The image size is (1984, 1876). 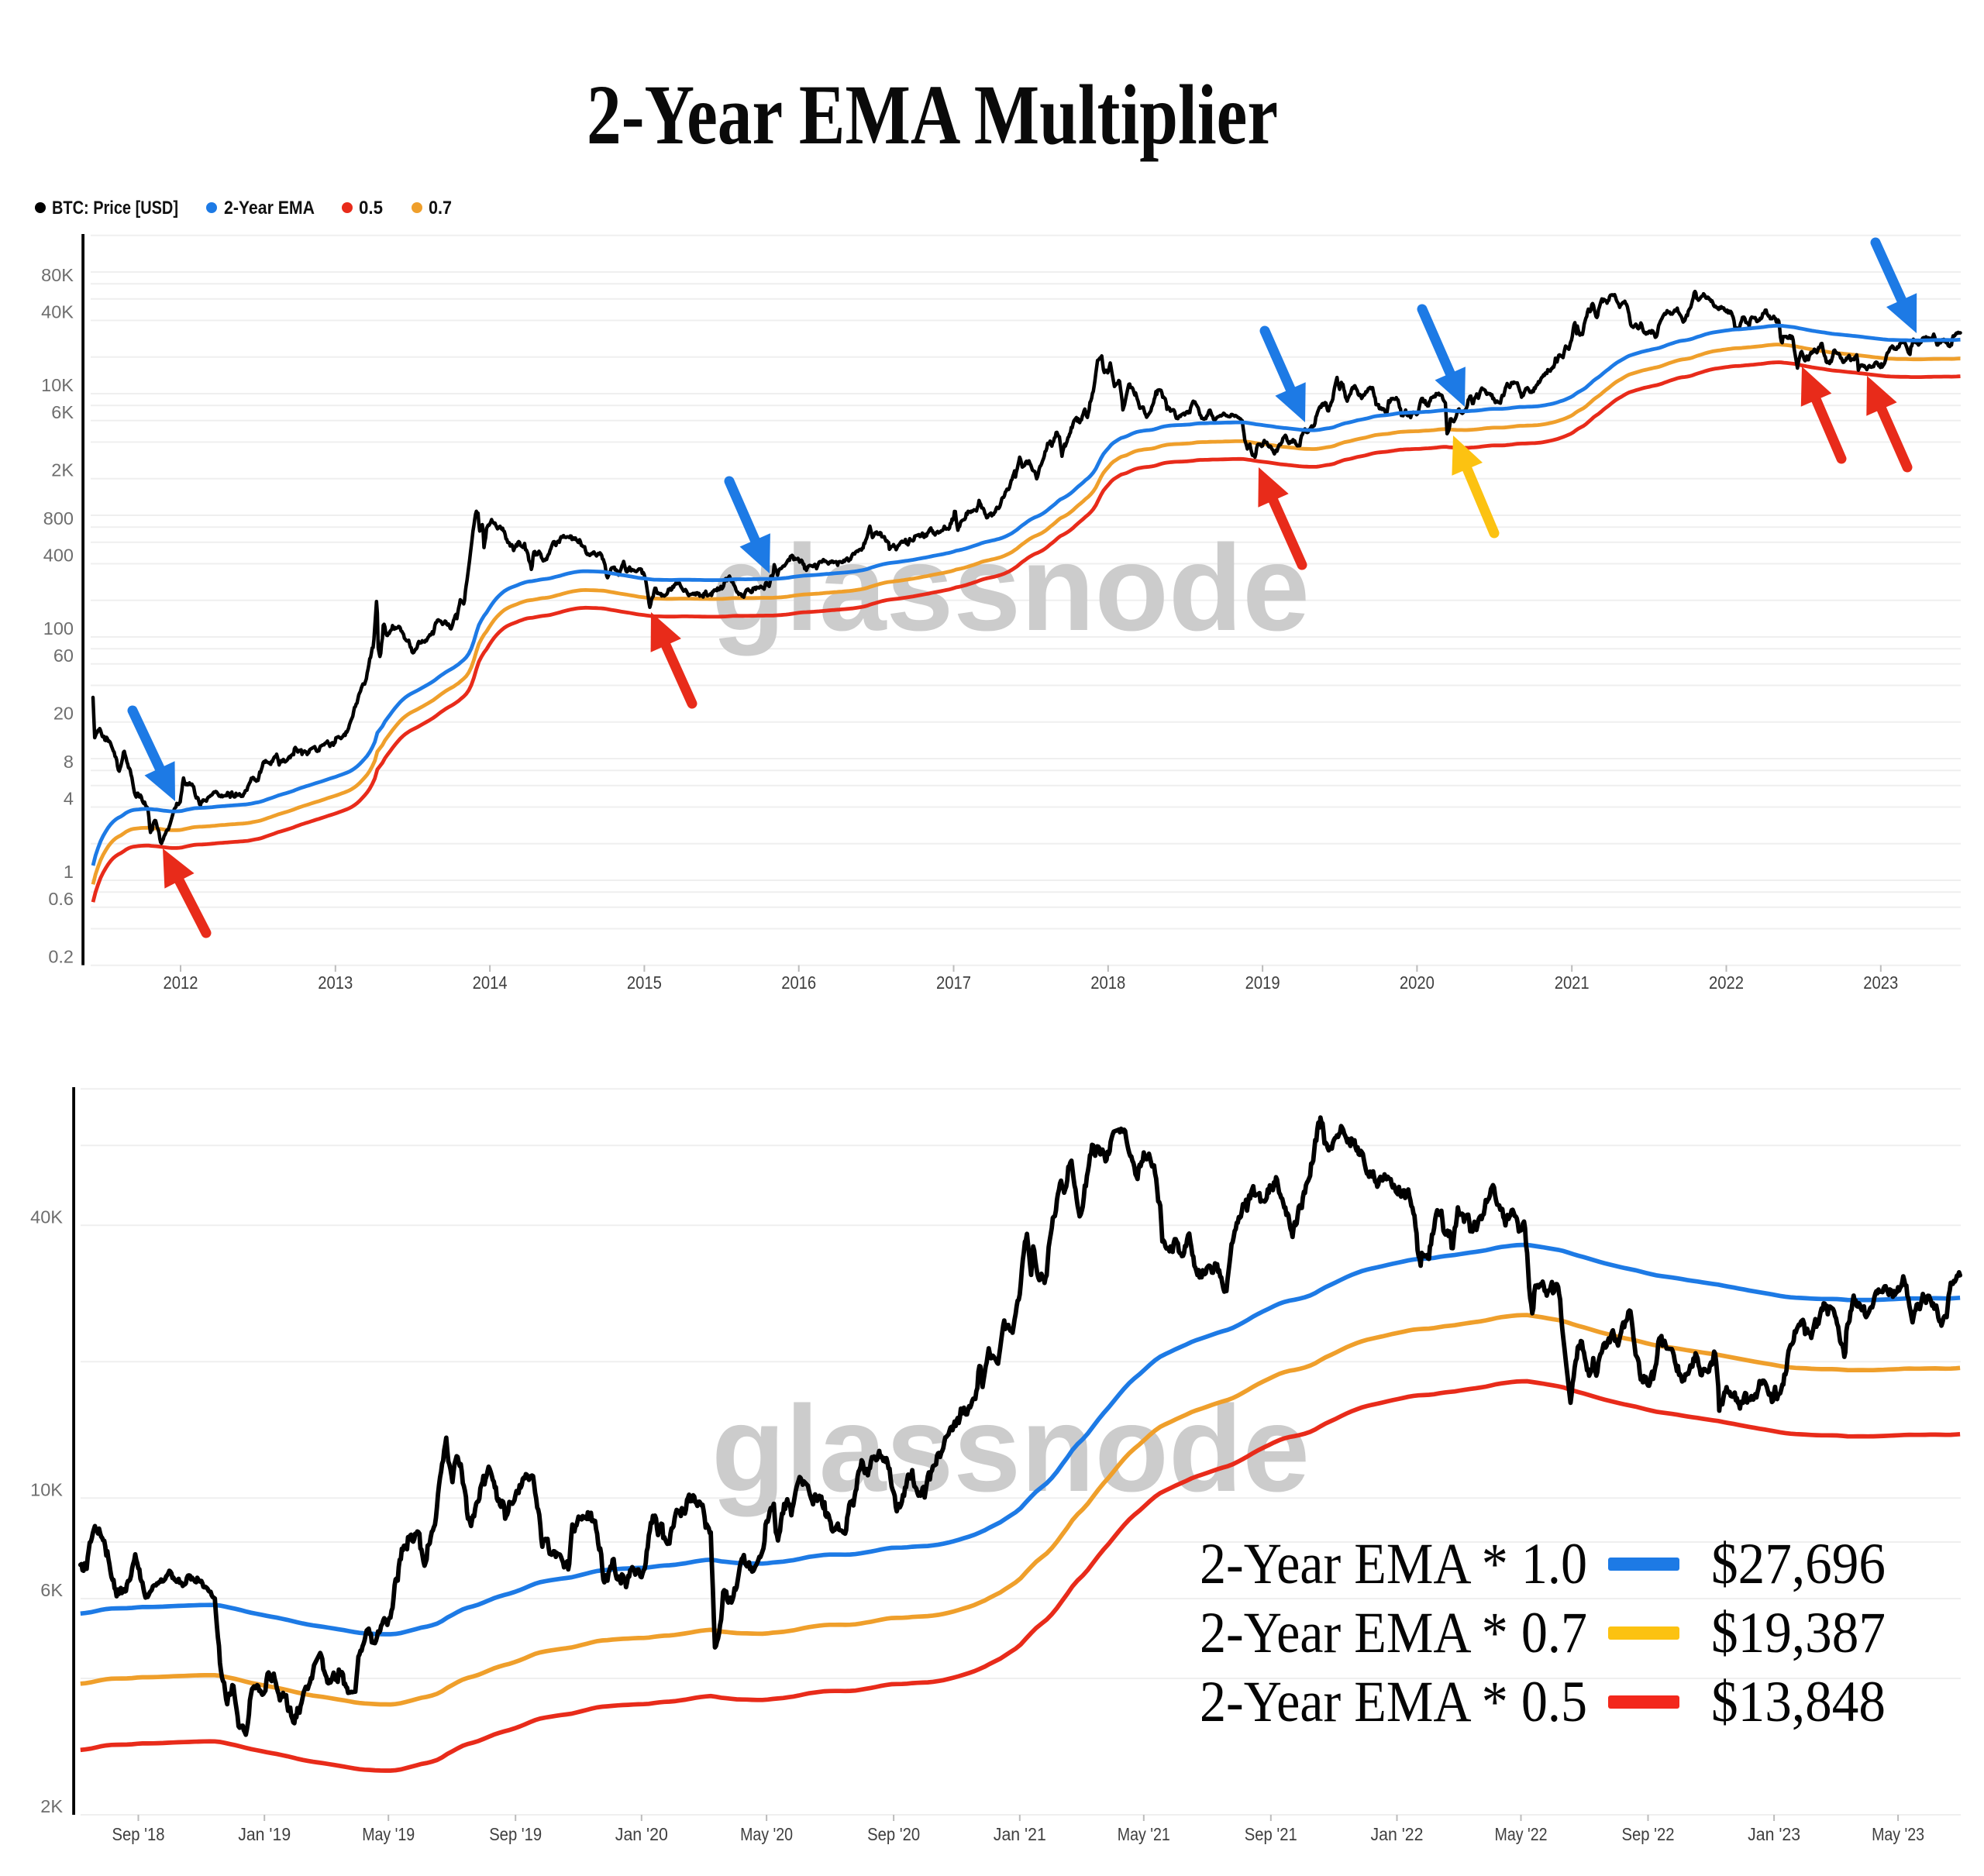 What do you see at coordinates (269, 208) in the screenshot?
I see `svg-text: 2-Year EMA` at bounding box center [269, 208].